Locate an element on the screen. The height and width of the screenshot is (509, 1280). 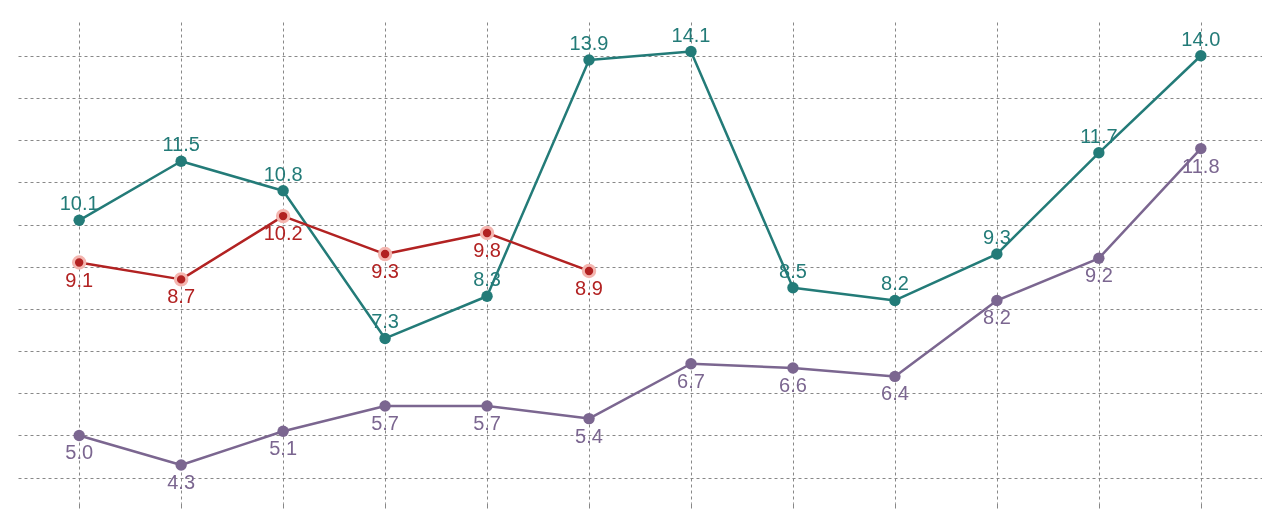
data-label: 8.7 is located at coordinates (181, 296).